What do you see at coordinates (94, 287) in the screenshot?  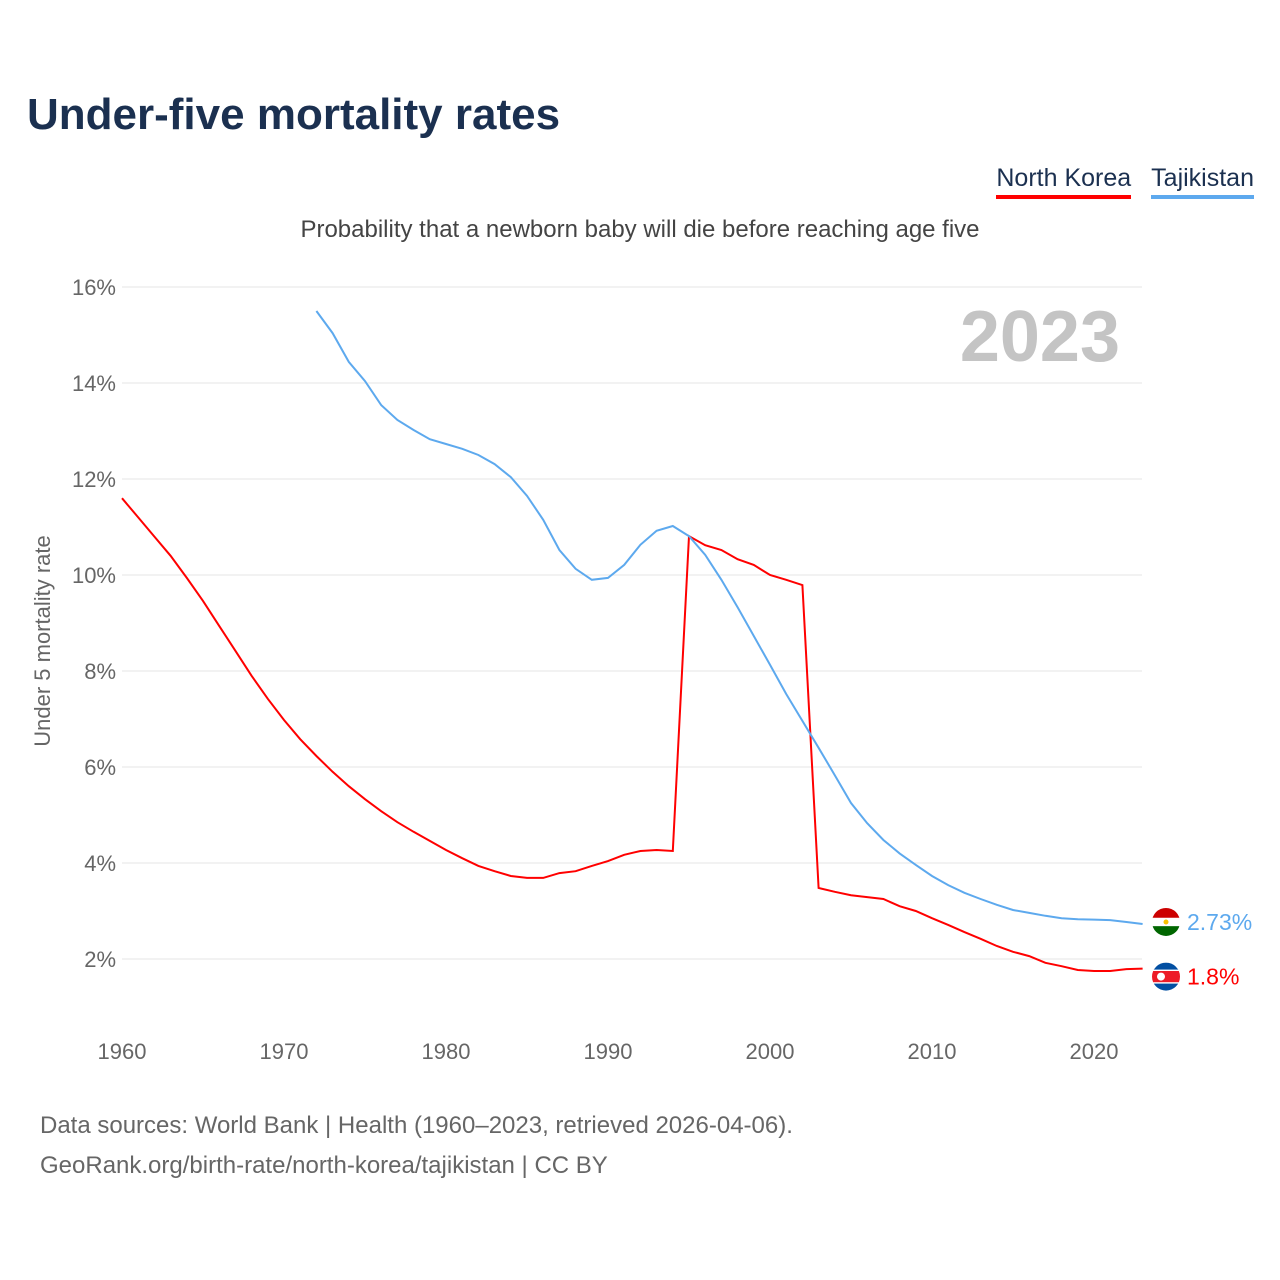 I see `y-tick-label: 16%` at bounding box center [94, 287].